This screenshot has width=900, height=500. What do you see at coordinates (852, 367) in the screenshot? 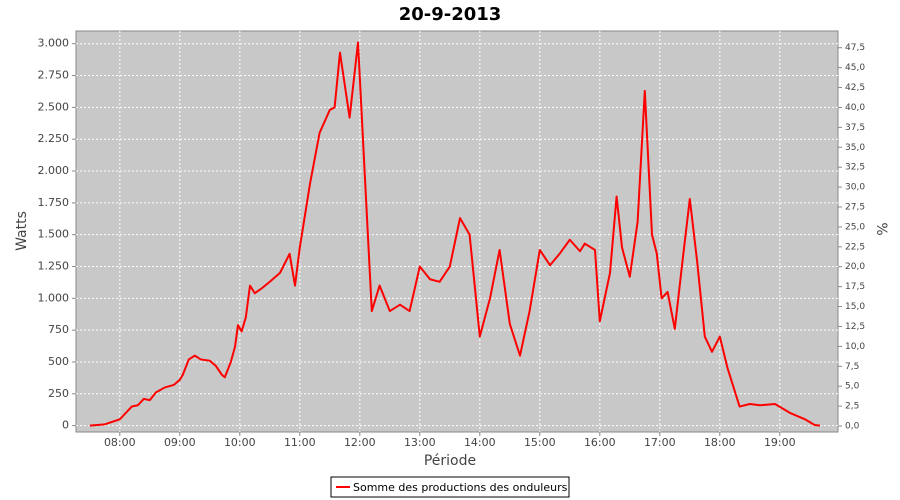
I see `y2-tick-label: 7,5` at bounding box center [852, 367].